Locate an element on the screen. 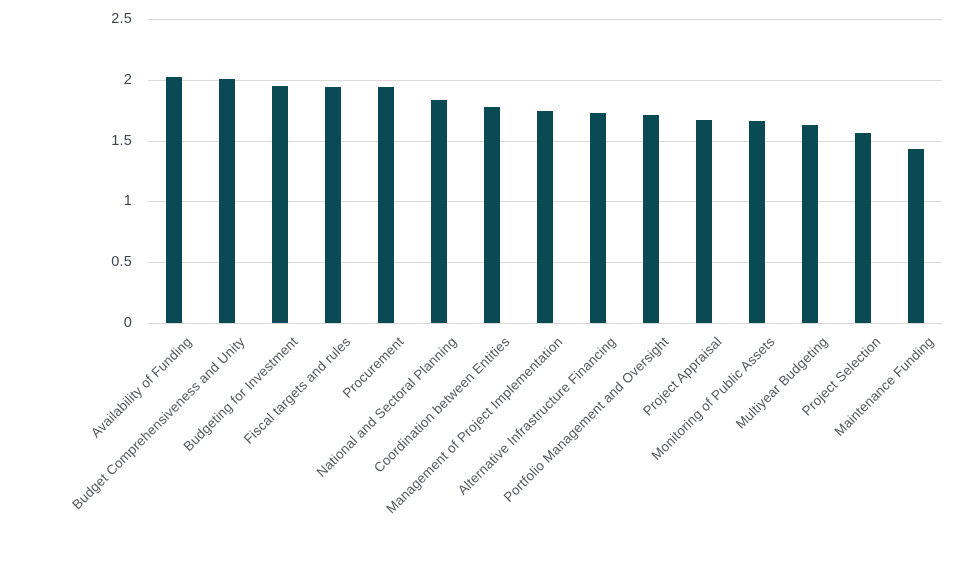 This screenshot has height=585, width=977. y-tick-label: 1 is located at coordinates (127, 201).